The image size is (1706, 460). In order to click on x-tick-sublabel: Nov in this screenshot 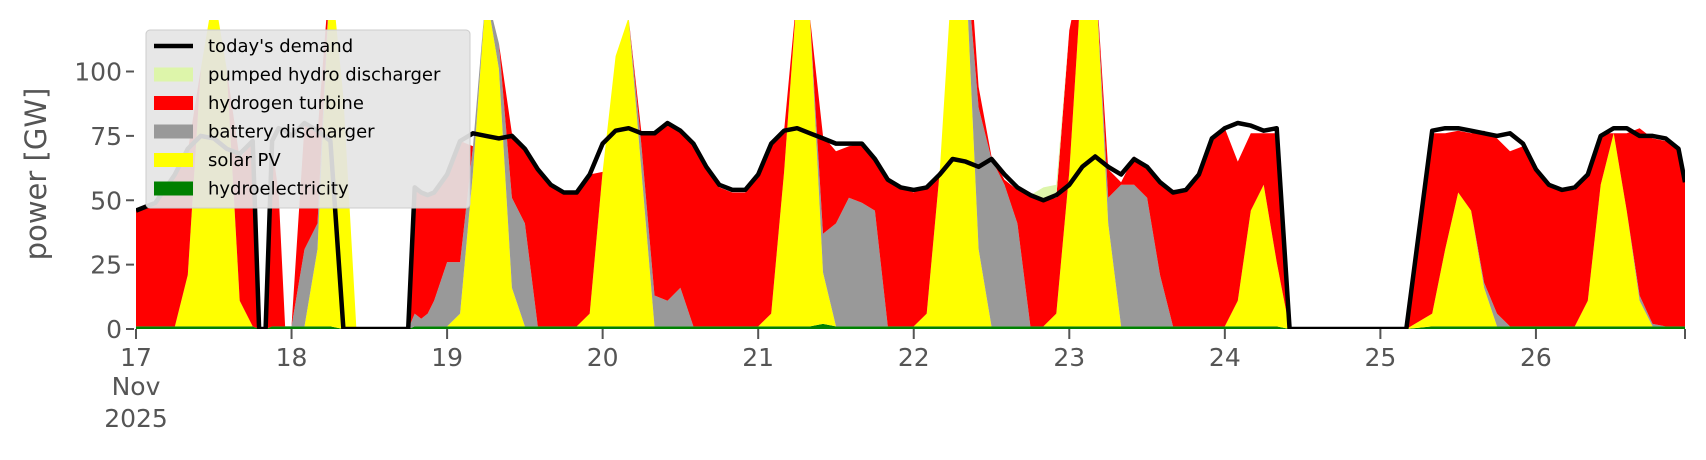, I will do `click(136, 386)`.